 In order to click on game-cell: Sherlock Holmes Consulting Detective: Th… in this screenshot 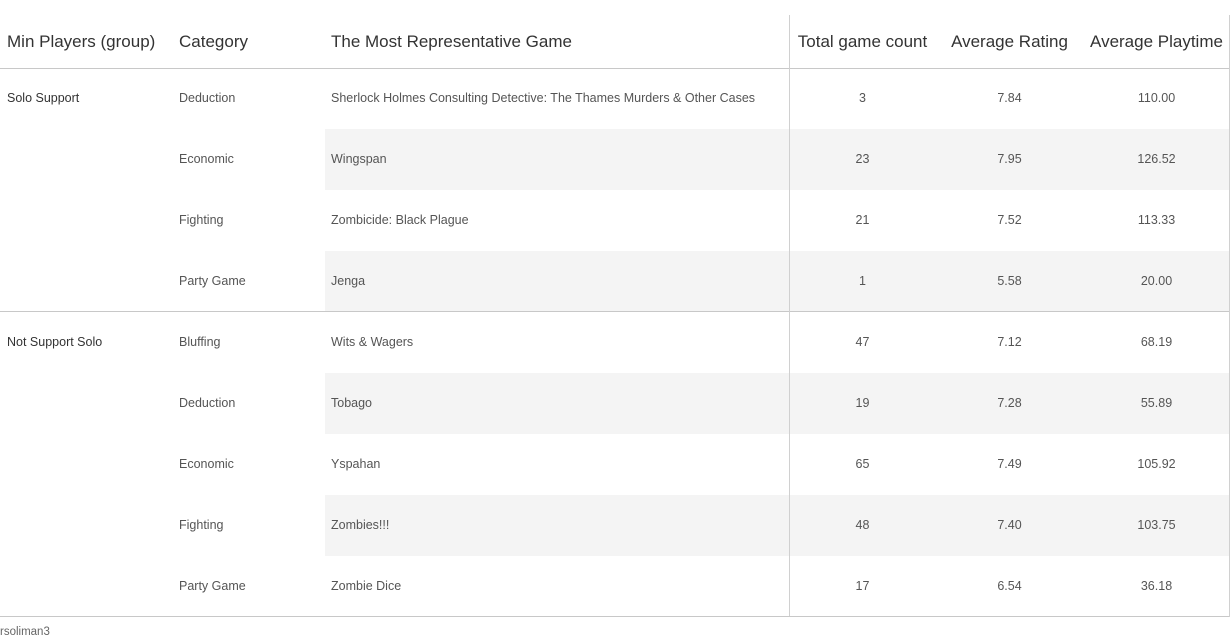, I will do `click(543, 98)`.